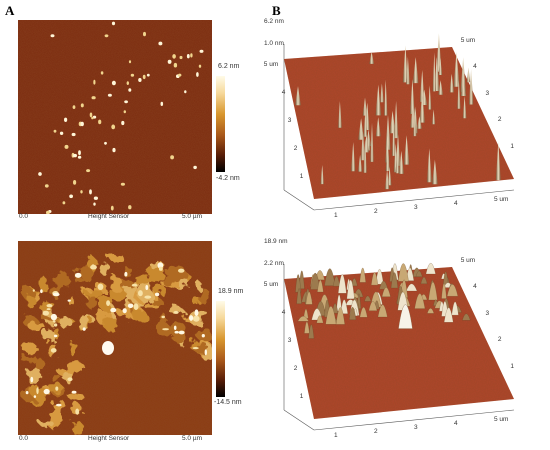  Describe the element at coordinates (289, 121) in the screenshot. I see `axis-tick-left: 3` at that location.